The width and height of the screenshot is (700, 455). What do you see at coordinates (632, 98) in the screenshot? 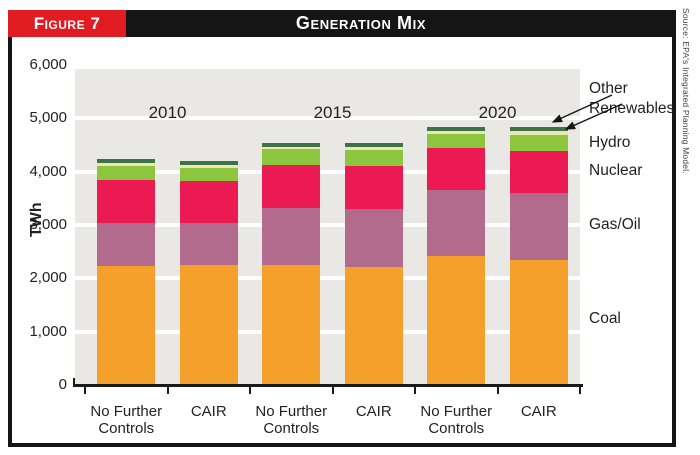
I see `legend-label-other-renewables: Other Renewables` at bounding box center [632, 98].